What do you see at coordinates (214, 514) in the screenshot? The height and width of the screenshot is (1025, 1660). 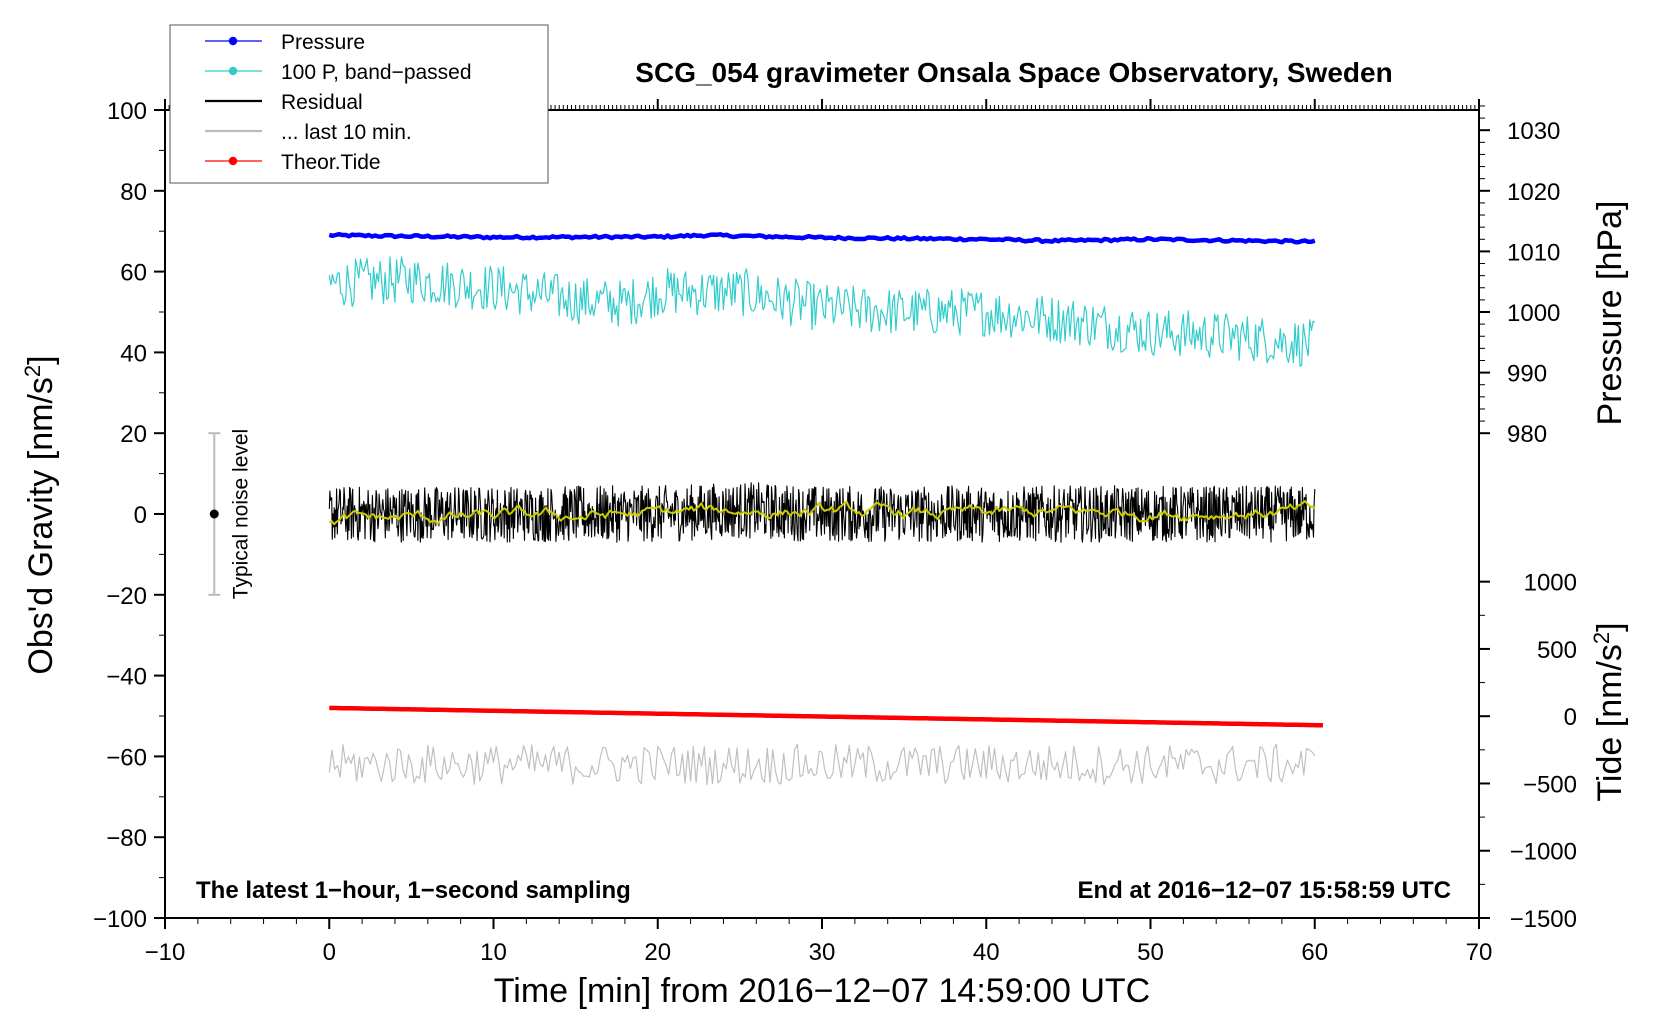 I see `noise-bar-center` at bounding box center [214, 514].